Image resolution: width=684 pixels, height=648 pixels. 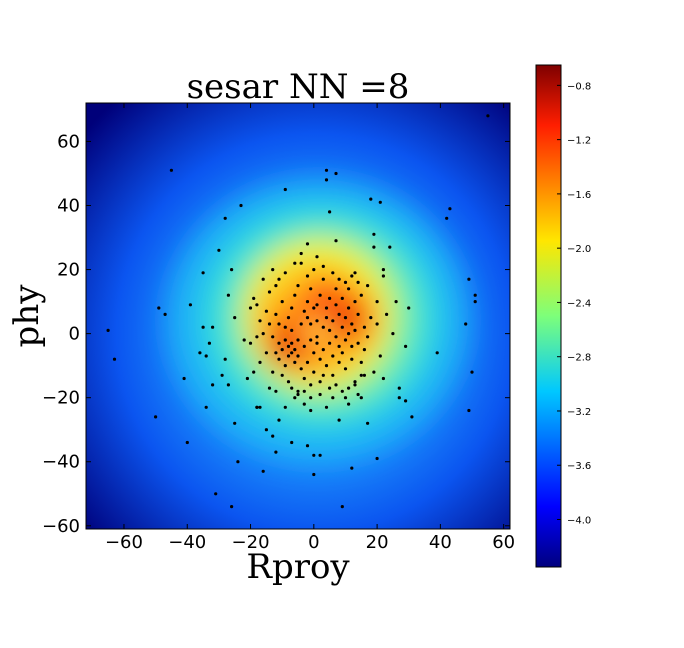 I want to click on x-tick-label: −40, so click(x=187, y=542).